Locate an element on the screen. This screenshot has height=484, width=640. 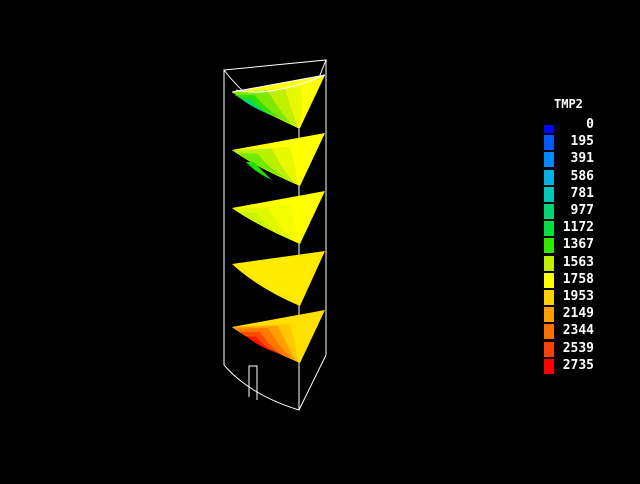
legend-value: 0 is located at coordinates (590, 124).